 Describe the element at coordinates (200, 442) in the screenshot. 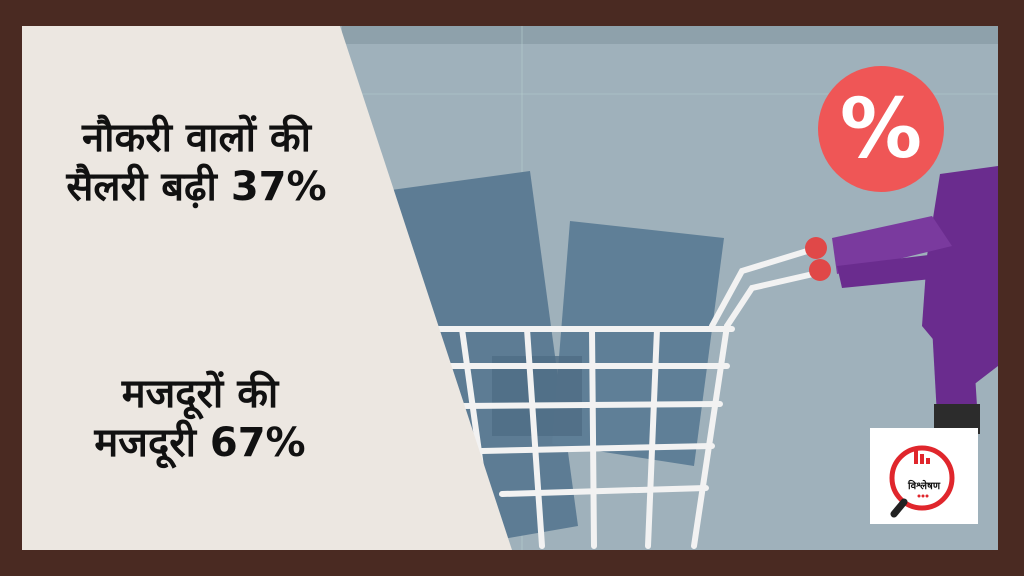

I see `headline-wages-line-2: मजदूरी 67%` at that location.